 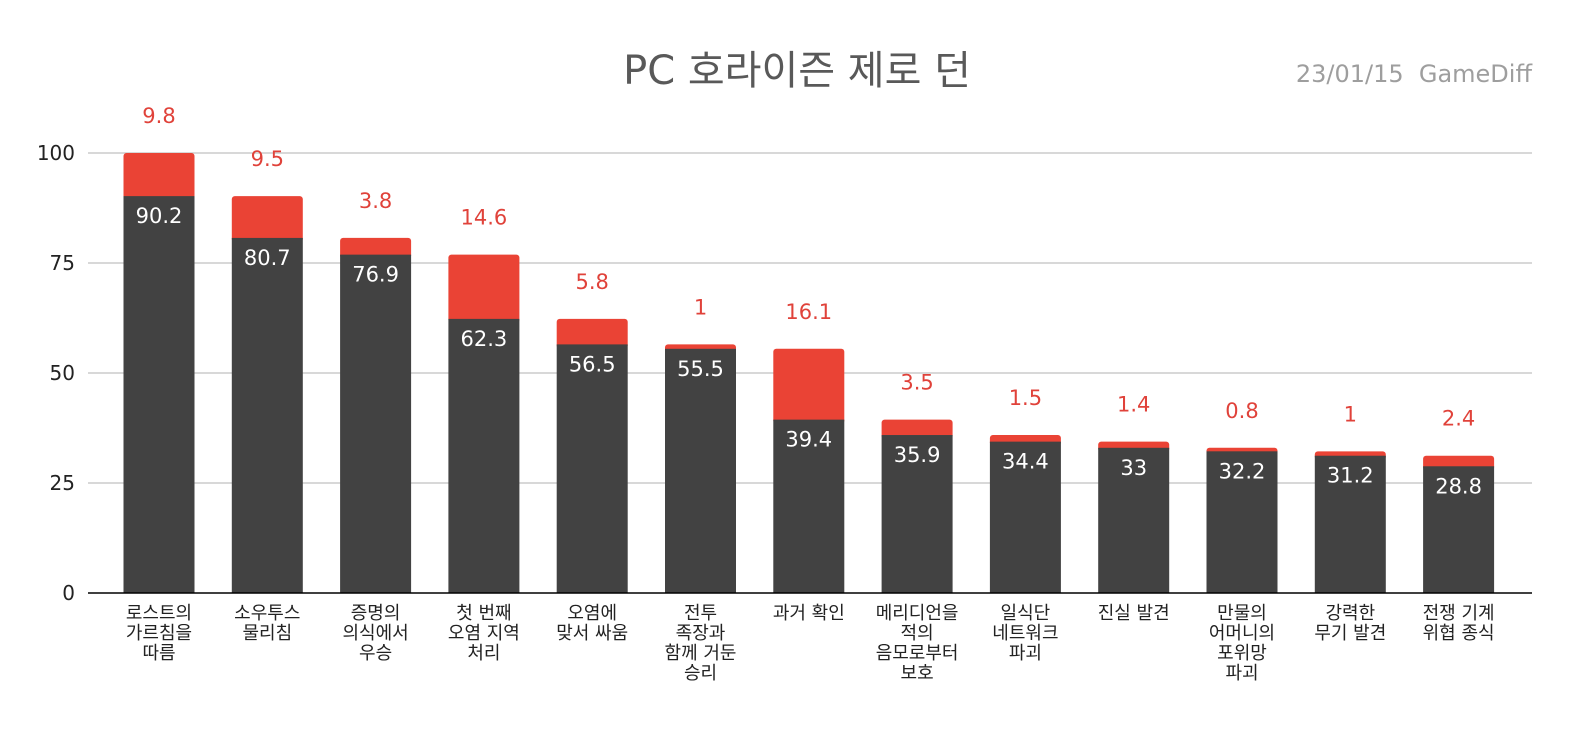 What do you see at coordinates (1134, 613) in the screenshot?
I see `x-category-label: 진실 발견` at bounding box center [1134, 613].